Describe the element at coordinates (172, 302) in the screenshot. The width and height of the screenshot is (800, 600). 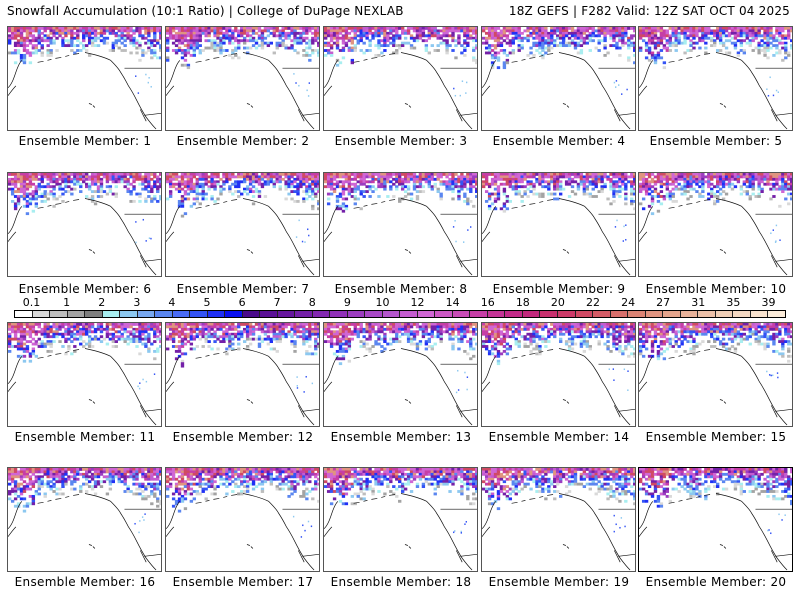
I see `colorbar-tick-label: 4` at that location.